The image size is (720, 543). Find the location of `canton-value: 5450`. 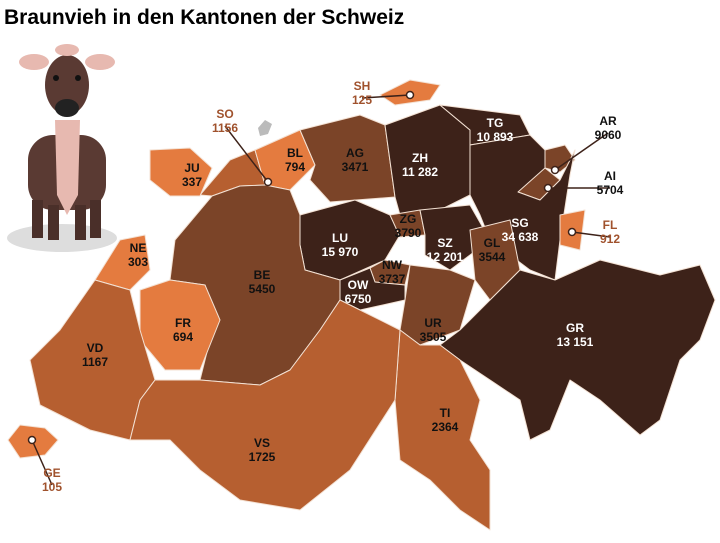

canton-value: 5450 is located at coordinates (262, 289).